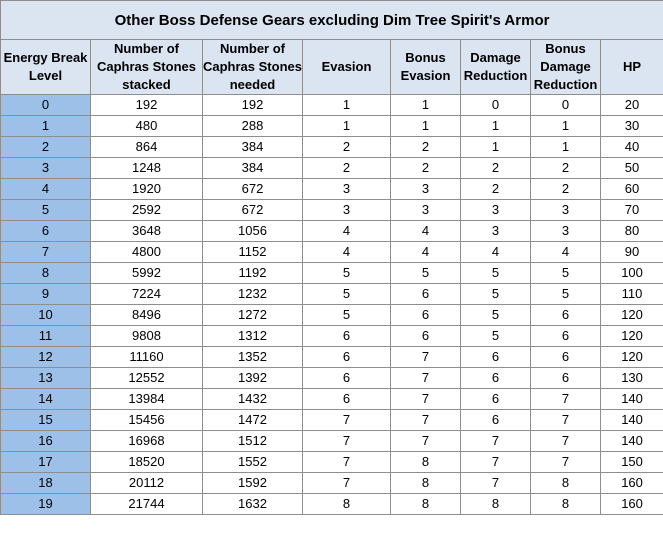 The width and height of the screenshot is (663, 537). Describe the element at coordinates (146, 336) in the screenshot. I see `cell-stones-stacked: 9808` at that location.